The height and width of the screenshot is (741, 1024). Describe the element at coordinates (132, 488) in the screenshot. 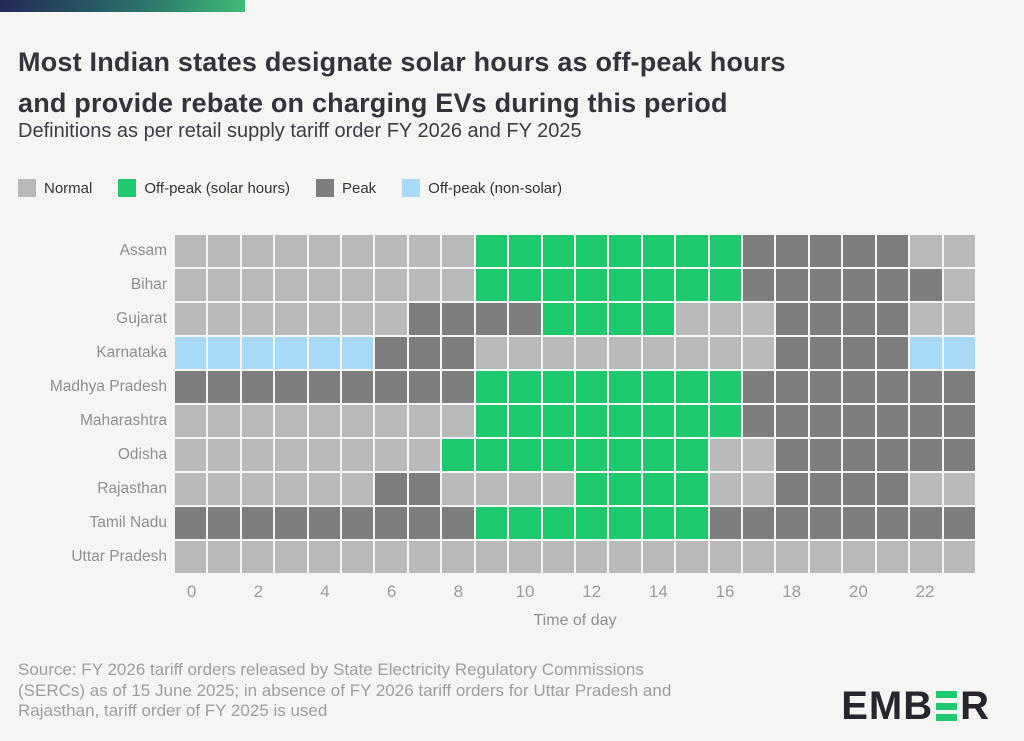

I see `row-label: Rajasthan` at that location.